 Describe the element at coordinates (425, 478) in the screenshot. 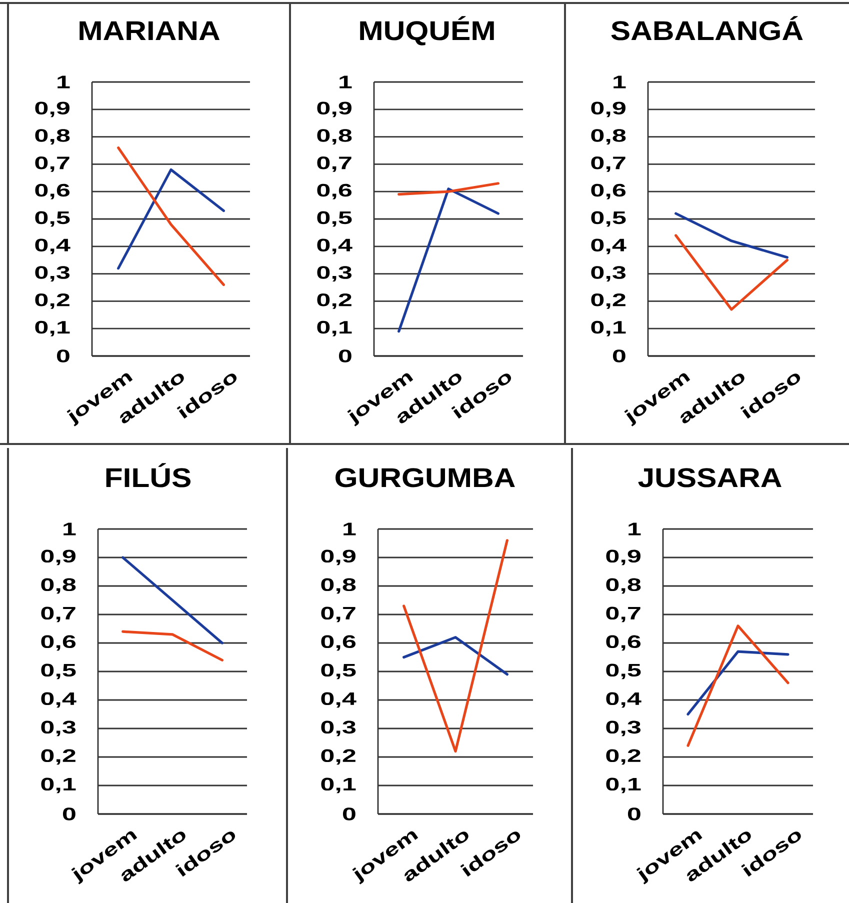

I see `chart-title: GURGUMBA` at that location.